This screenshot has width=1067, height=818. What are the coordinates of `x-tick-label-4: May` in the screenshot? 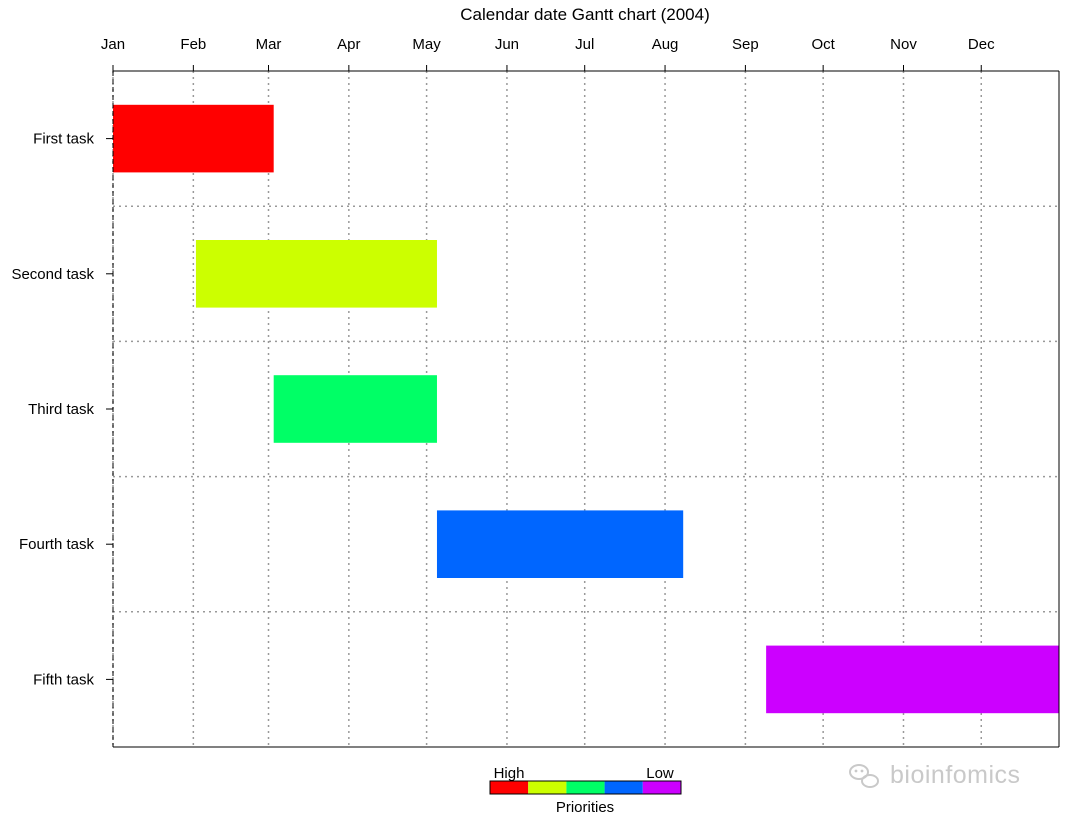 It's located at (426, 44).